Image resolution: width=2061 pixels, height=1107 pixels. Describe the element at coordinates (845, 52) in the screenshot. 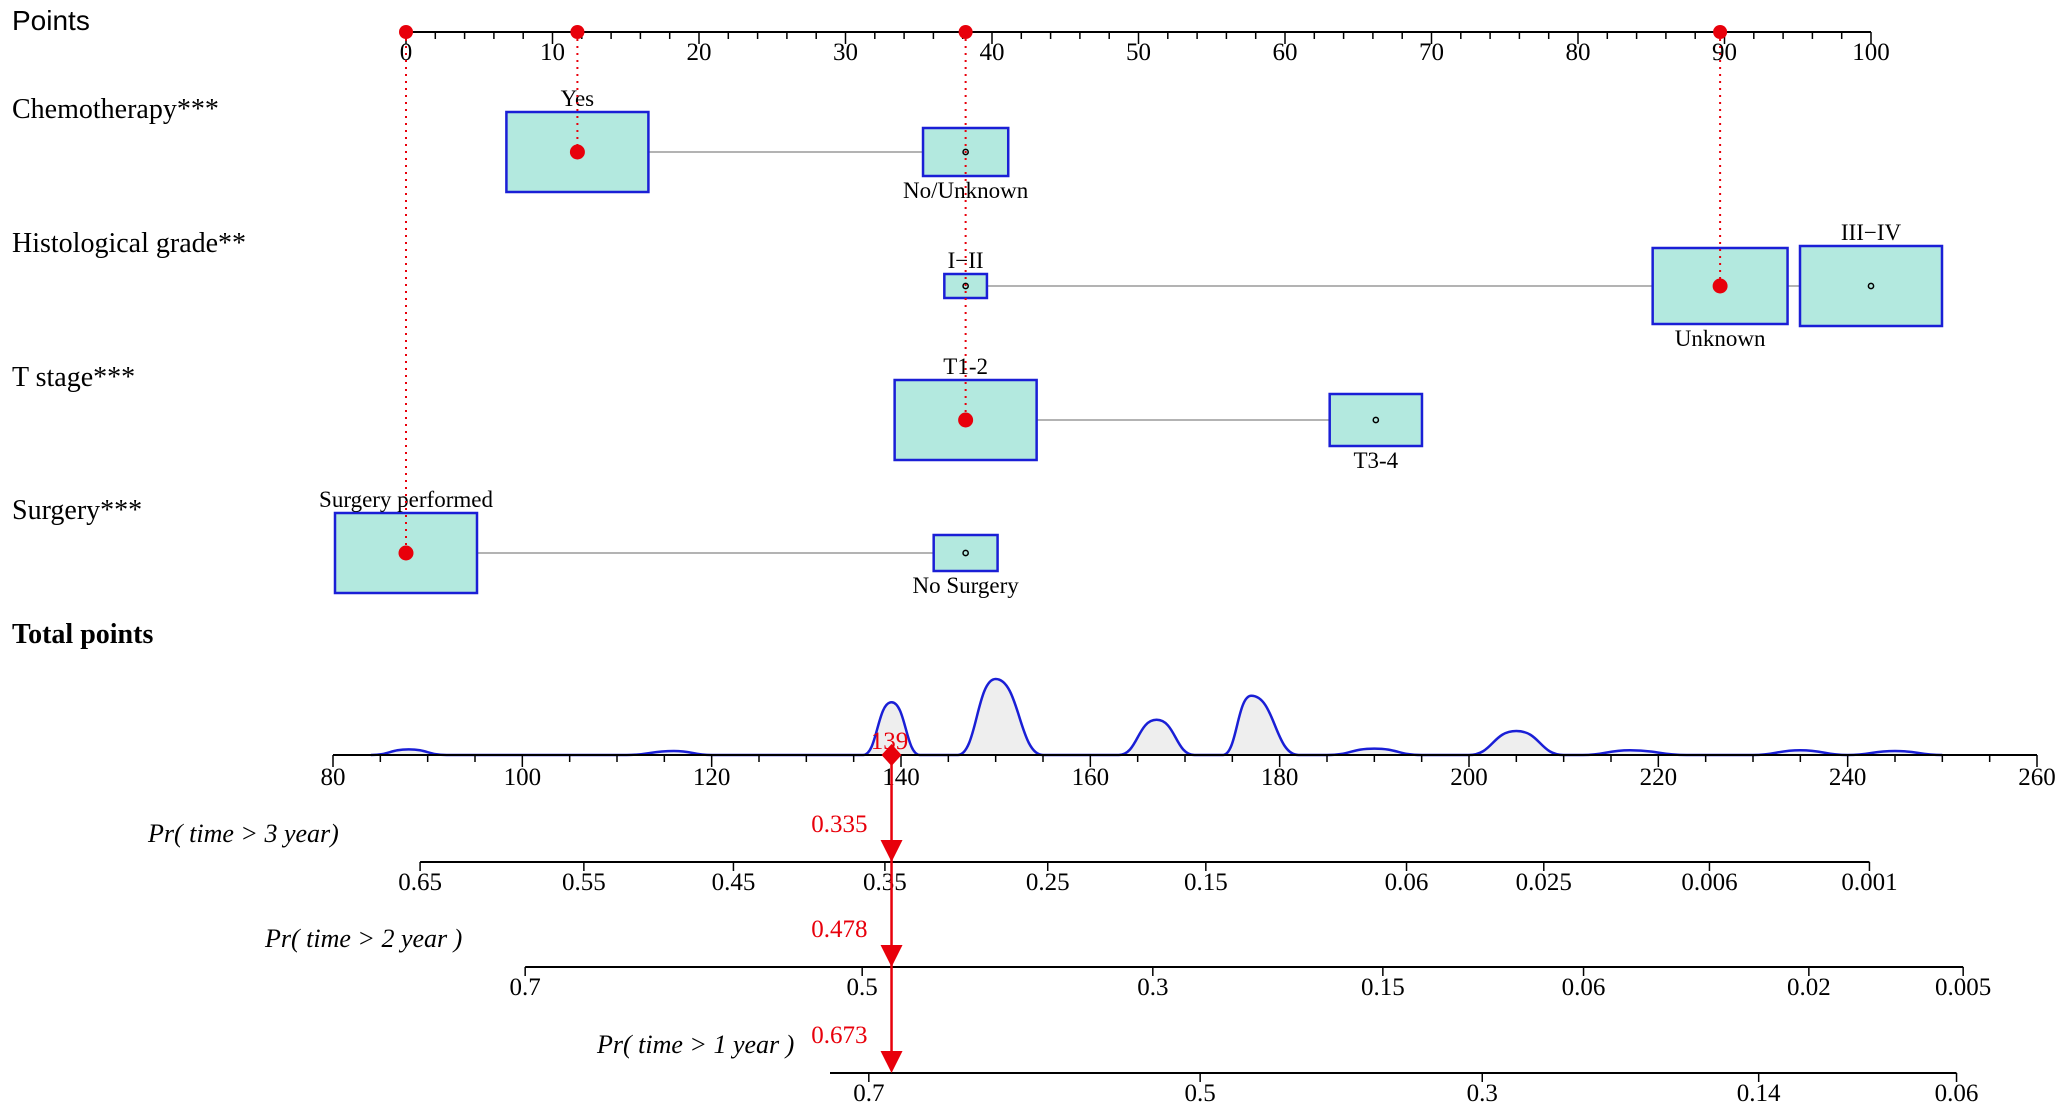

I see `points-tick-label: 30` at that location.